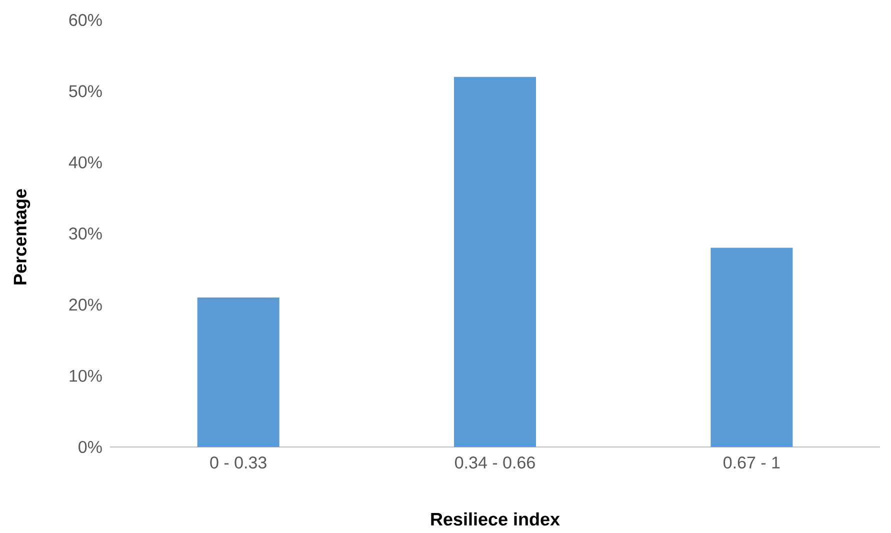 Image resolution: width=891 pixels, height=533 pixels. Describe the element at coordinates (85, 304) in the screenshot. I see `y-tick-label: 20%` at that location.